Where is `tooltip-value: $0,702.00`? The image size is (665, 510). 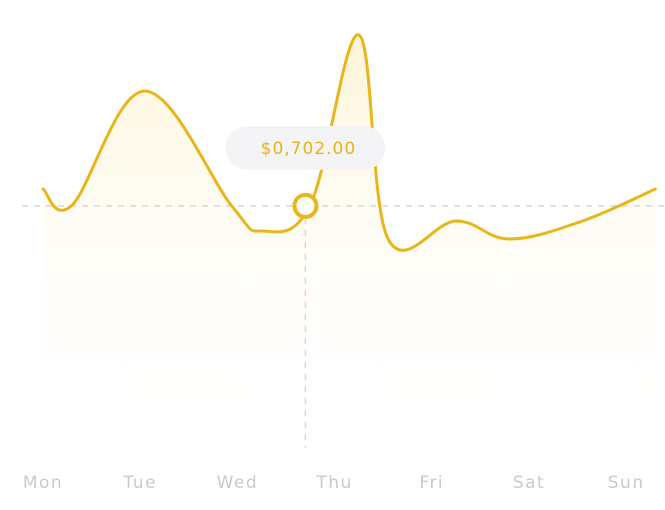 tooltip-value: $0,702.00 is located at coordinates (309, 149).